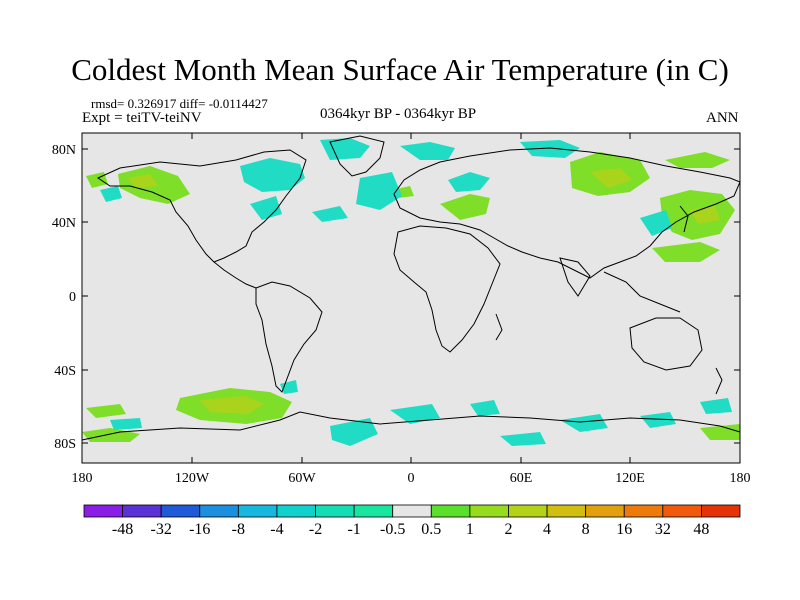 This screenshot has height=600, width=800. Describe the element at coordinates (72, 297) in the screenshot. I see `lat-label-0: 0` at that location.